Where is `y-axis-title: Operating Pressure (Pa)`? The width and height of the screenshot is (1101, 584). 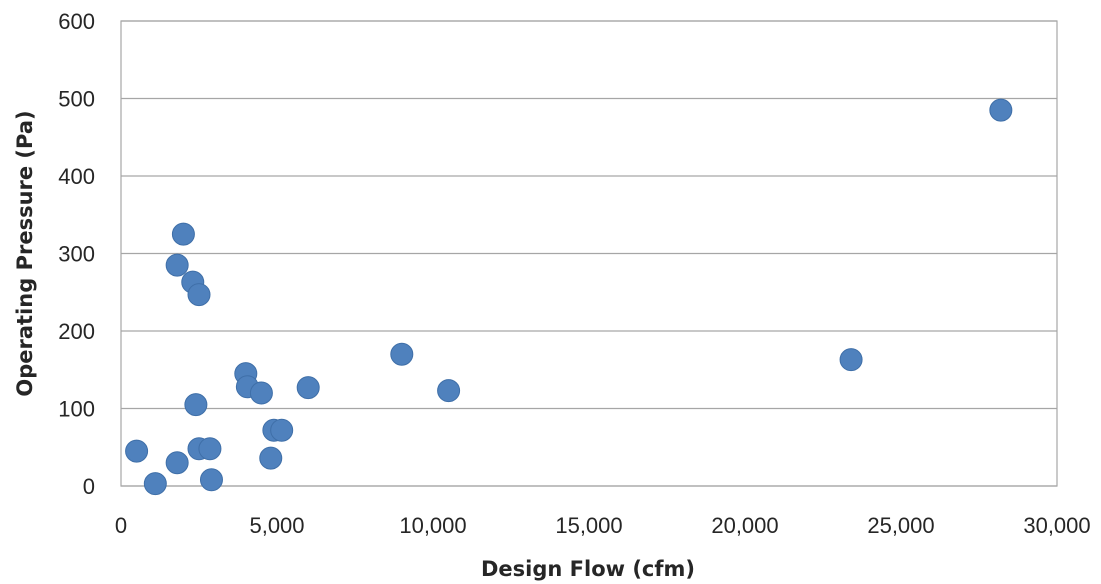 y-axis-title: Operating Pressure (Pa) is located at coordinates (25, 253).